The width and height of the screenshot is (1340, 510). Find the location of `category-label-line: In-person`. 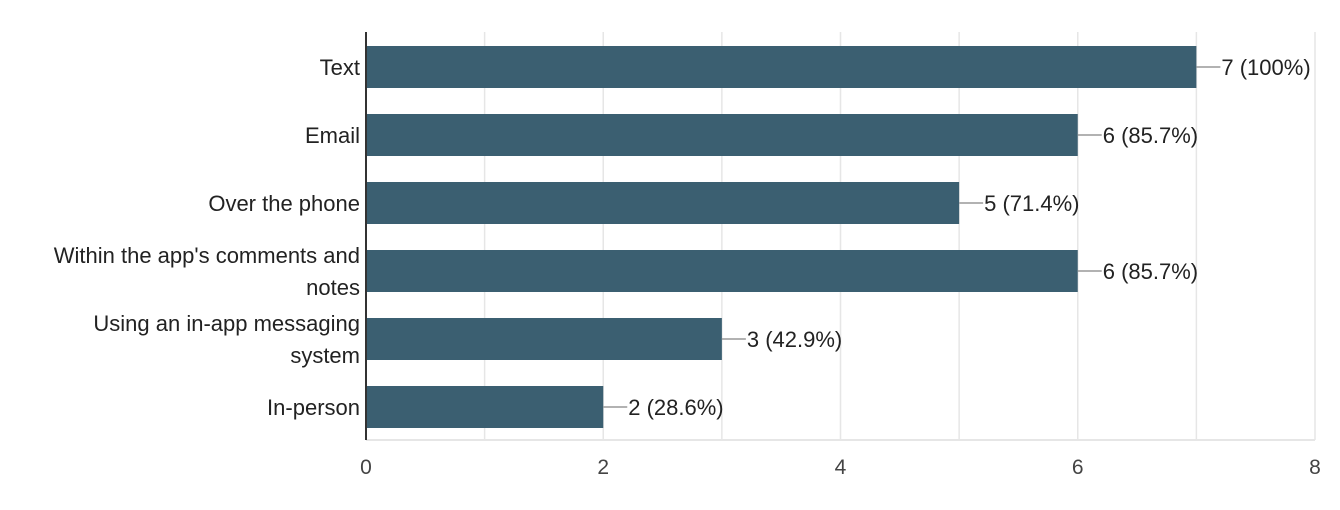

category-label-line: In-person is located at coordinates (313, 407).